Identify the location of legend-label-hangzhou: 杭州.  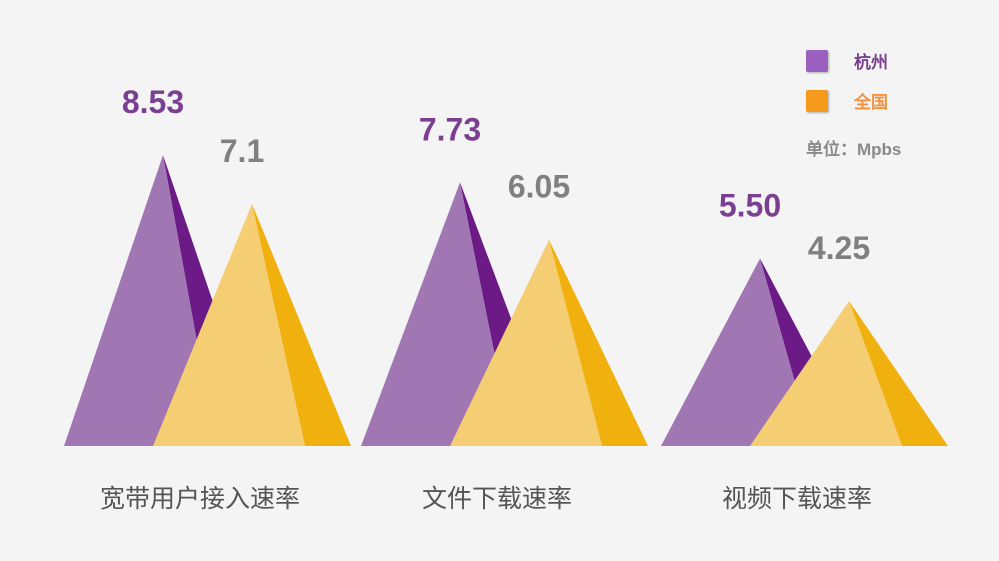
(871, 62).